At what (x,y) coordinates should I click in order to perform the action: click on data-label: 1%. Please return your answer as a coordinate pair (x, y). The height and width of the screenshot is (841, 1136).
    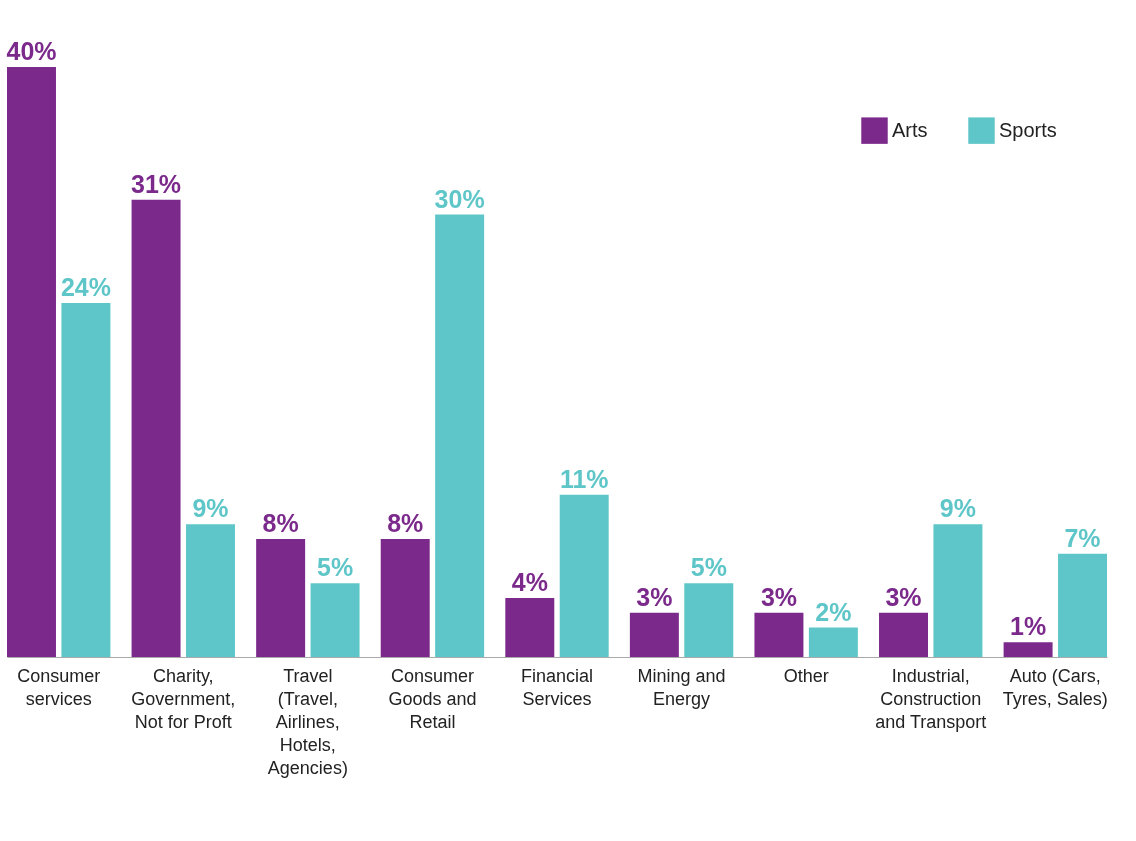
    Looking at the image, I should click on (1028, 626).